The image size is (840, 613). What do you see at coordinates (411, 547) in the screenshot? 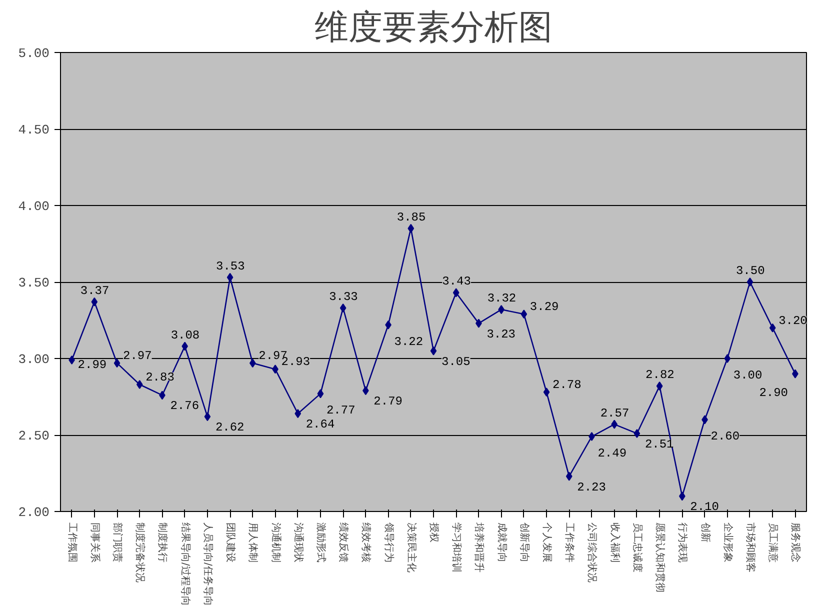
I see `x-tick-label: 决策民主化` at bounding box center [411, 547].